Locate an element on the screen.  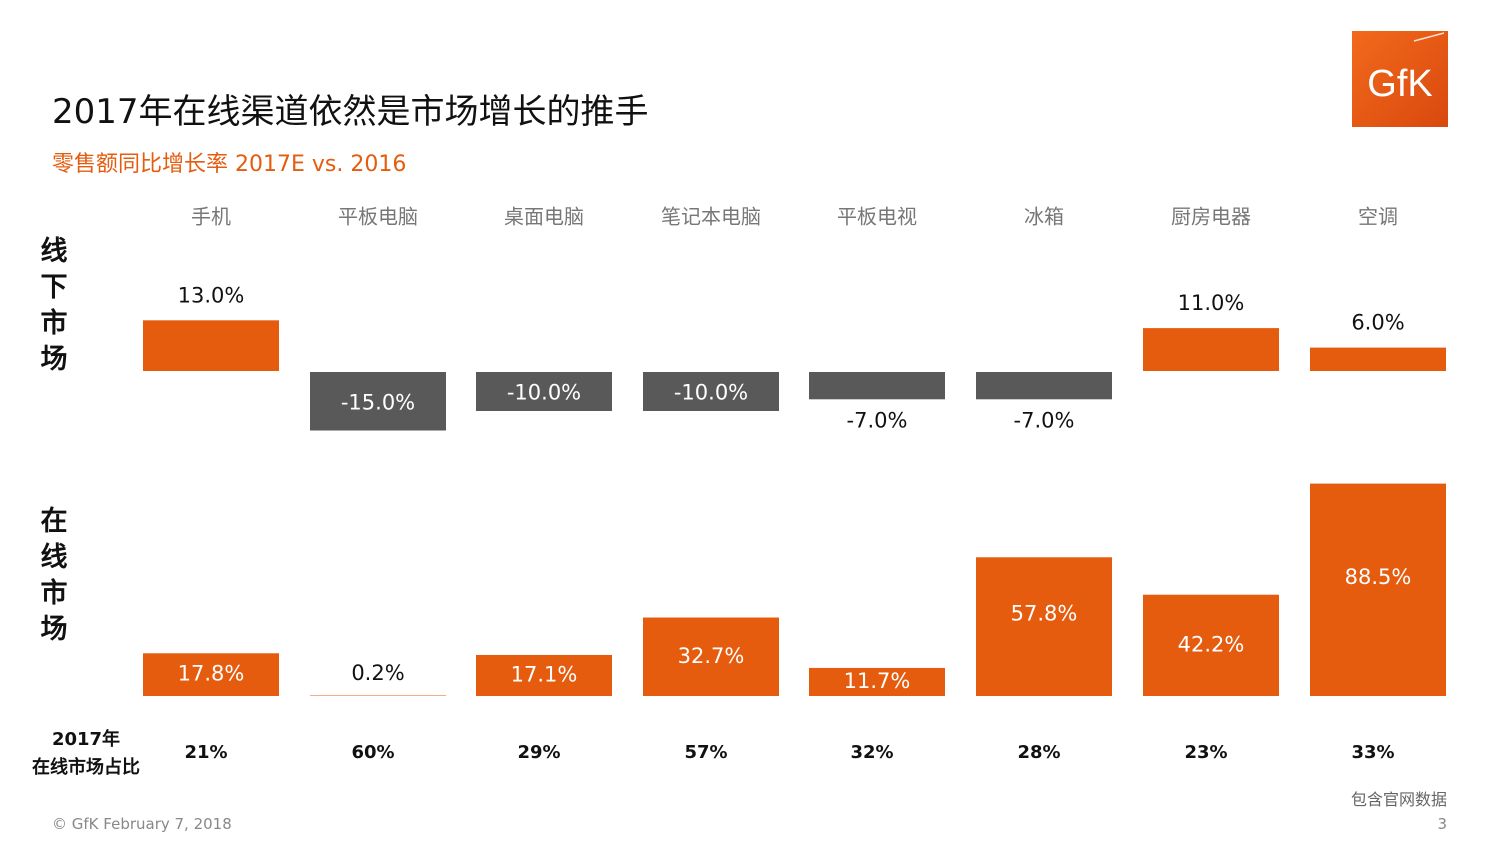
online-value-label: 17.8% is located at coordinates (211, 674).